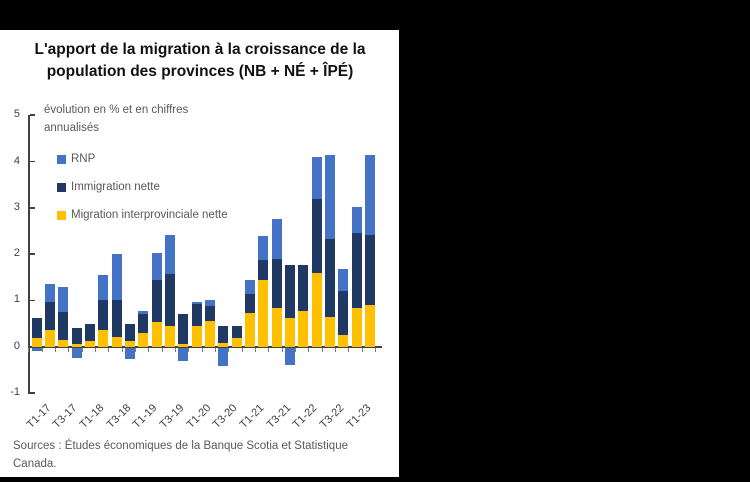 Image resolution: width=750 pixels, height=482 pixels. Describe the element at coordinates (16, 299) in the screenshot. I see `y-axis-tick-label: 1` at that location.